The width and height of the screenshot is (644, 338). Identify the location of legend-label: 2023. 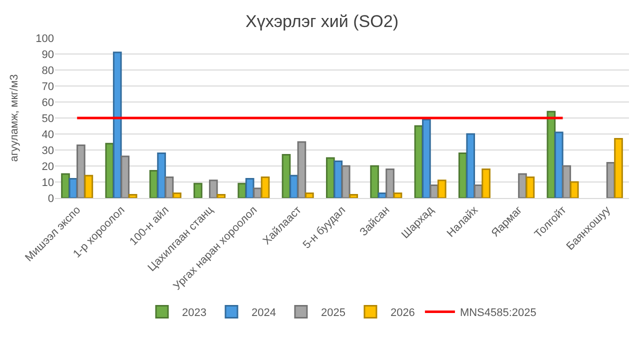
(194, 312).